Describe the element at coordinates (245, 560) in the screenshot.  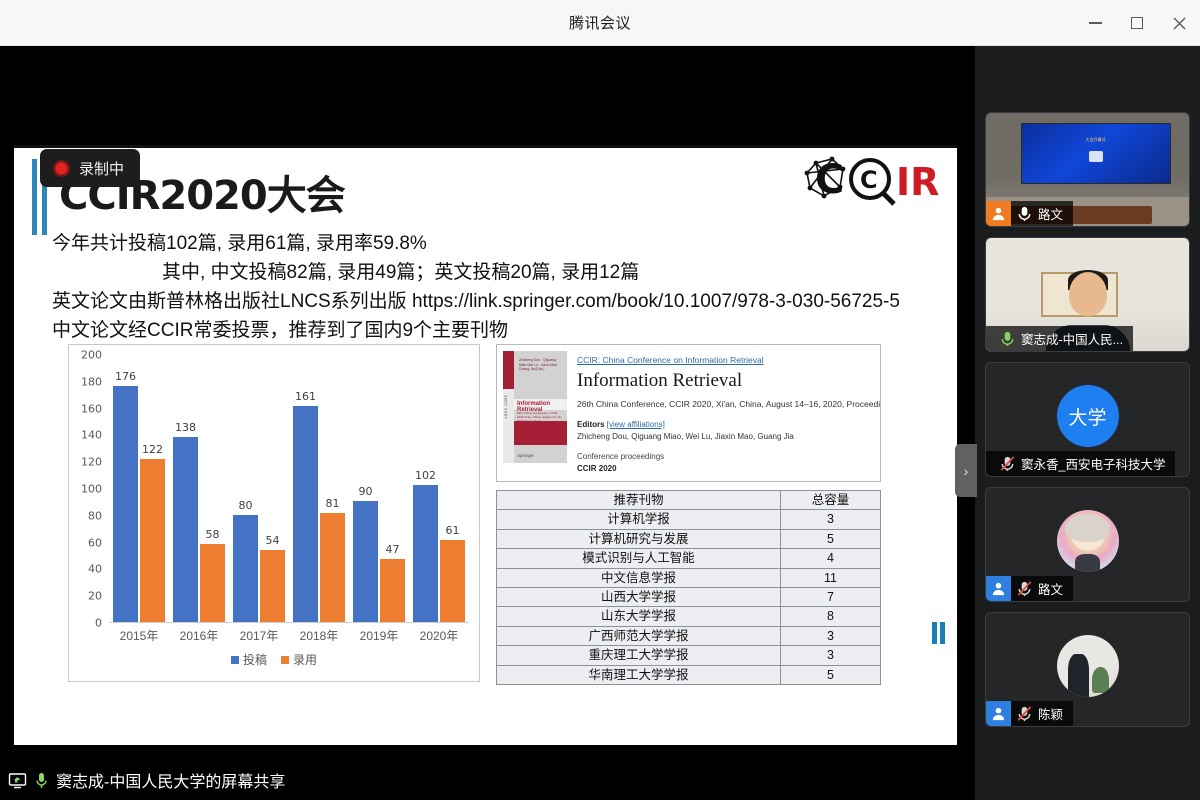
I see `chart-bar: 80` at that location.